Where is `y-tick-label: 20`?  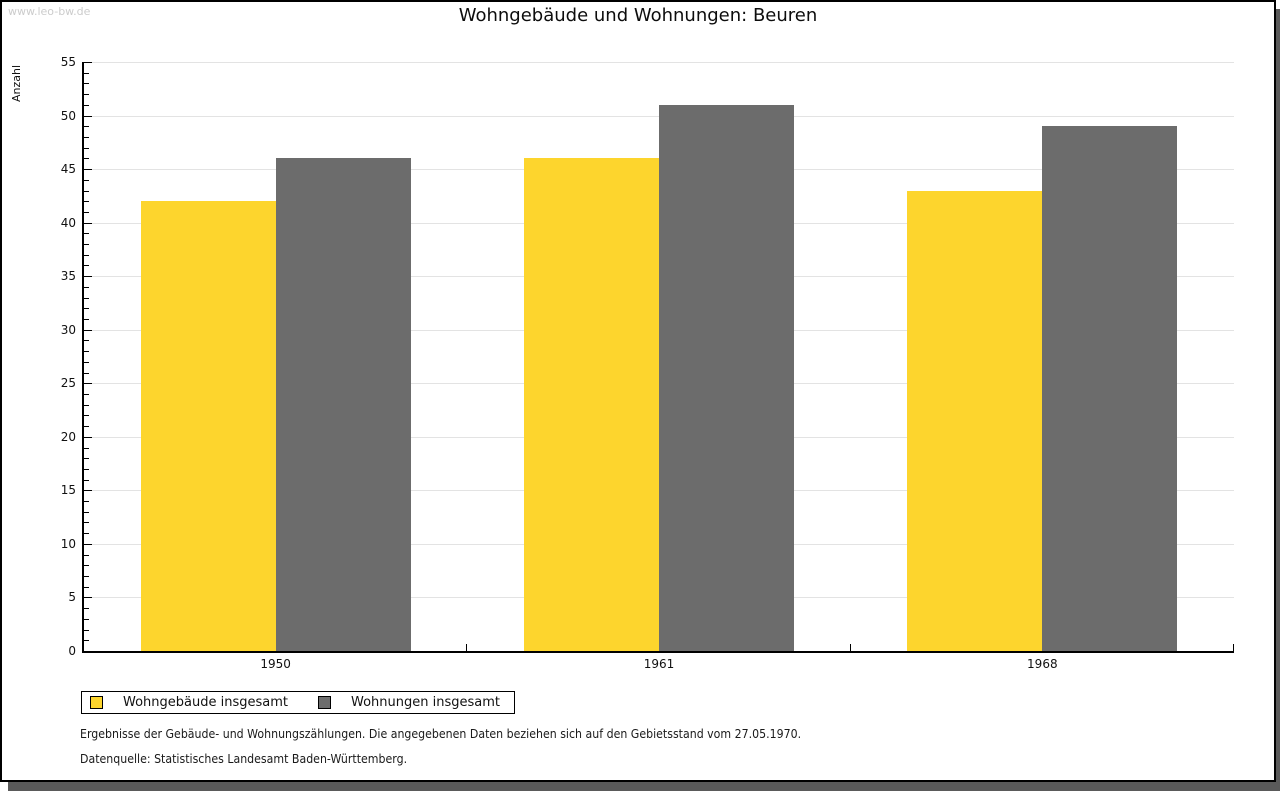 y-tick-label: 20 is located at coordinates (68, 436).